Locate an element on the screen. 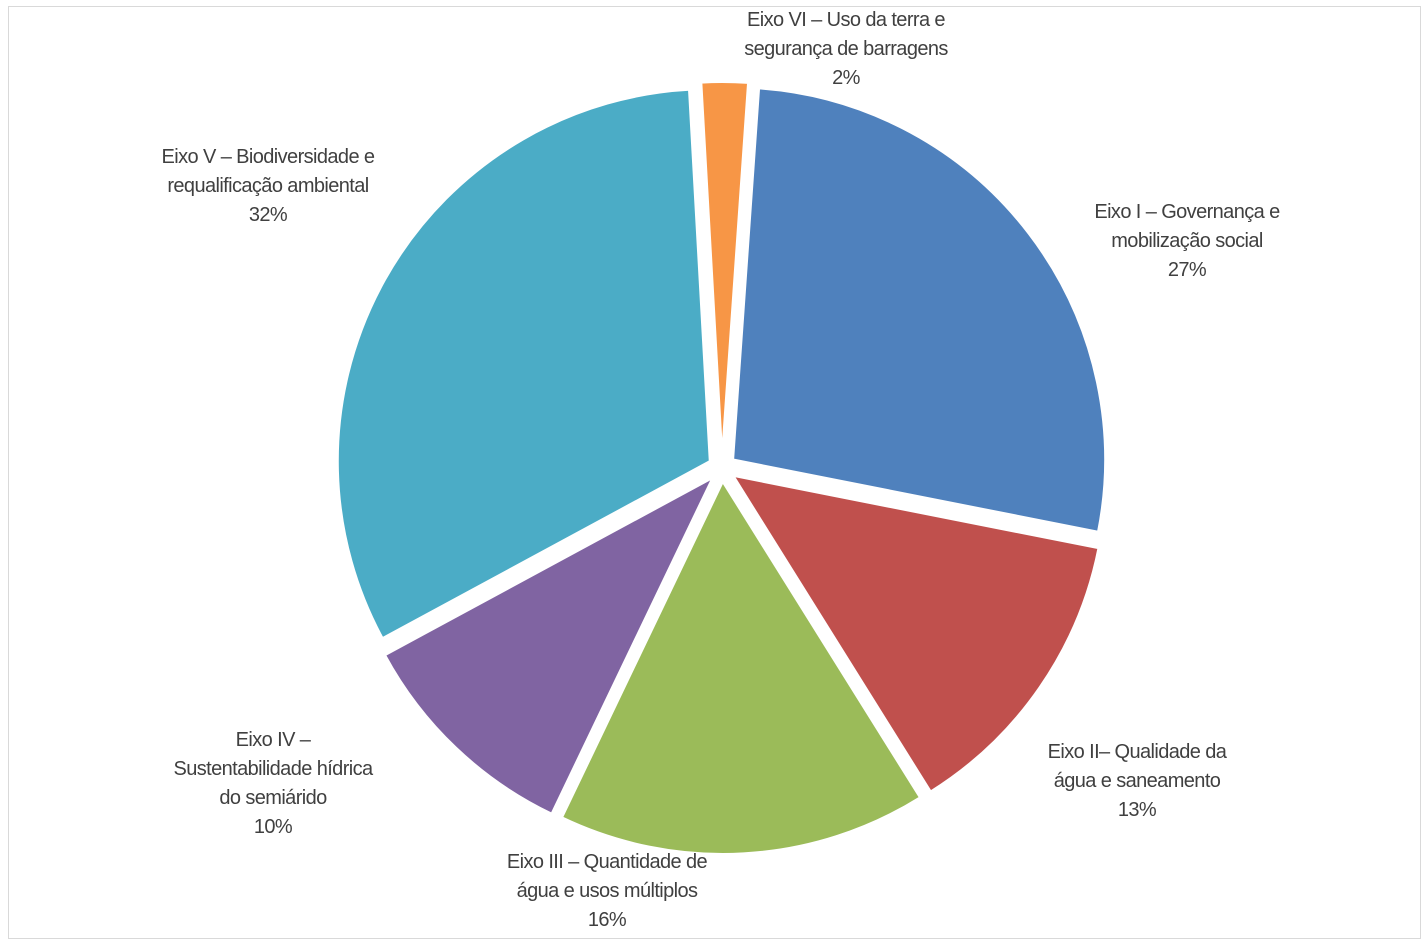  data-label-line: Eixo III – Quantidade de is located at coordinates (607, 862).